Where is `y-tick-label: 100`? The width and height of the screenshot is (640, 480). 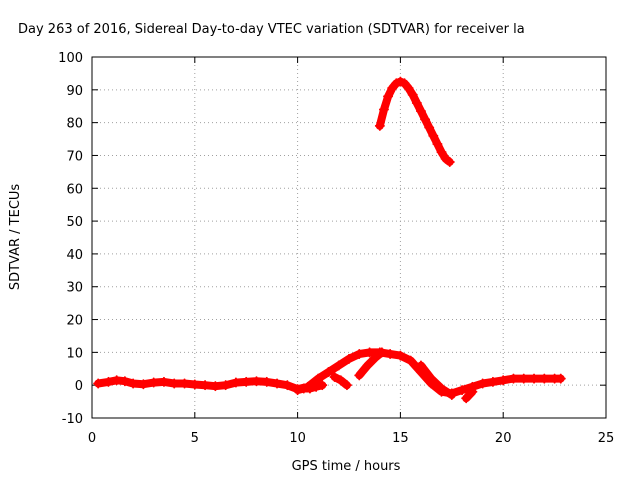 y-tick-label: 100 is located at coordinates (70, 58).